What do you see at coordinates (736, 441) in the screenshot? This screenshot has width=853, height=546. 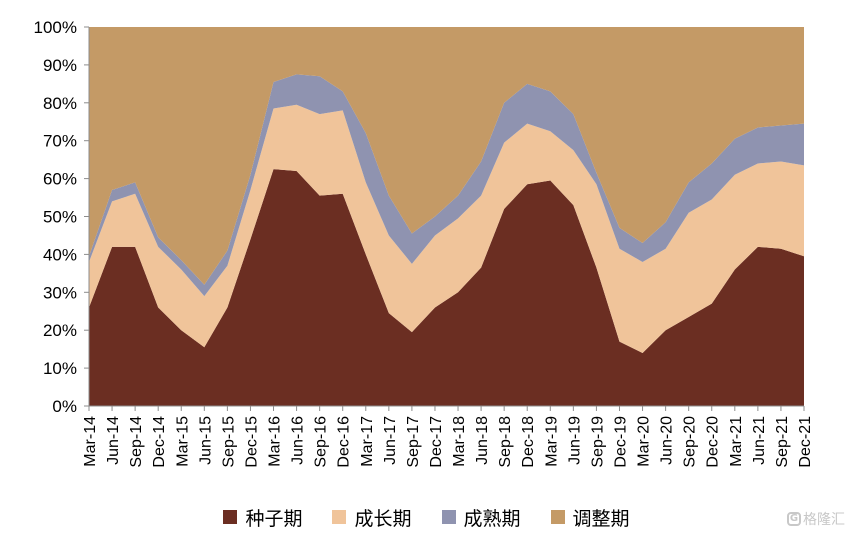 I see `x-tick-label: Mar-21` at bounding box center [736, 441].